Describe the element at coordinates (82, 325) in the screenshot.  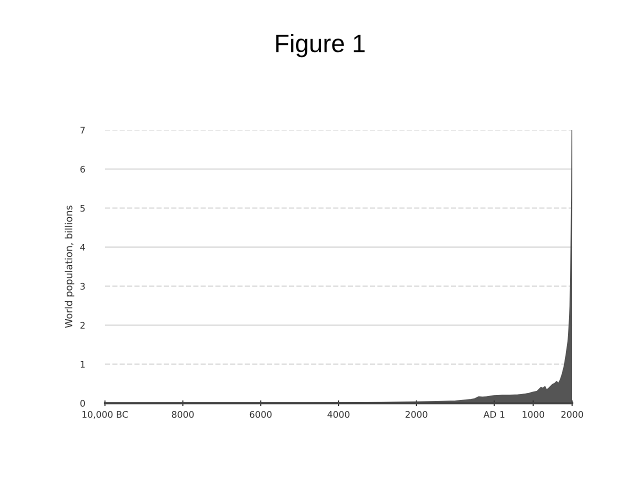
I see `y-tick-label: 2` at that location.